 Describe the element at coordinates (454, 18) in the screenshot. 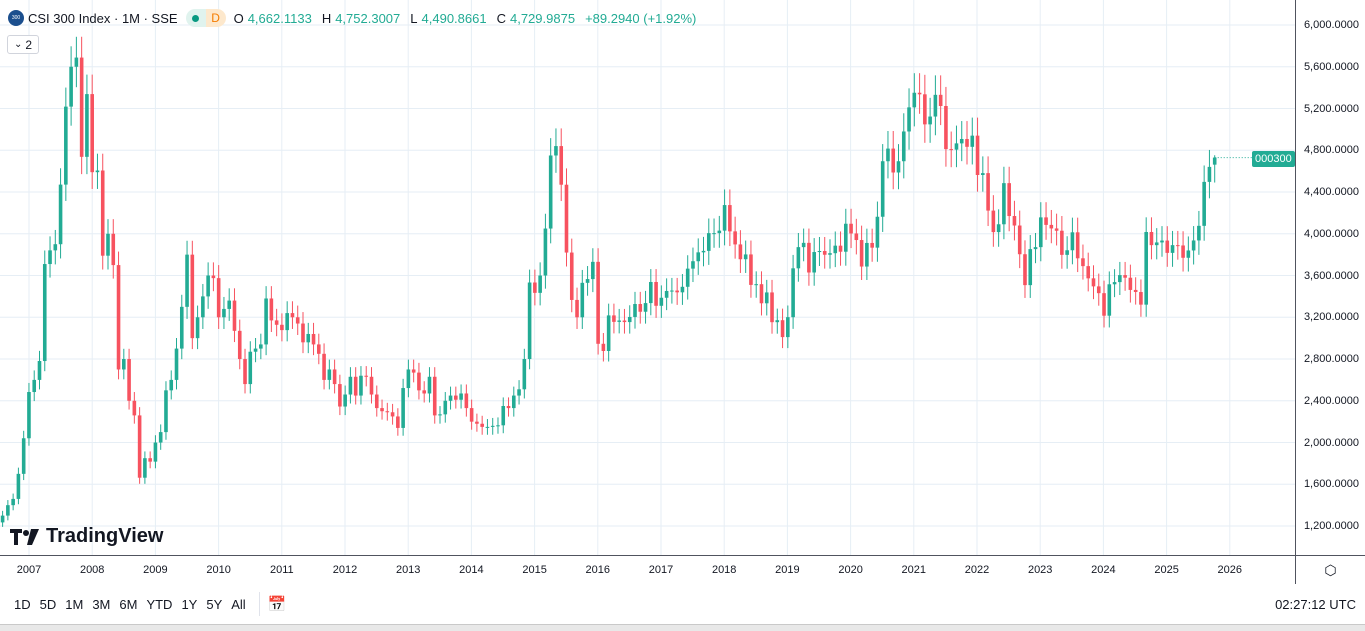

I see `low-value: 4,490.8661` at that location.